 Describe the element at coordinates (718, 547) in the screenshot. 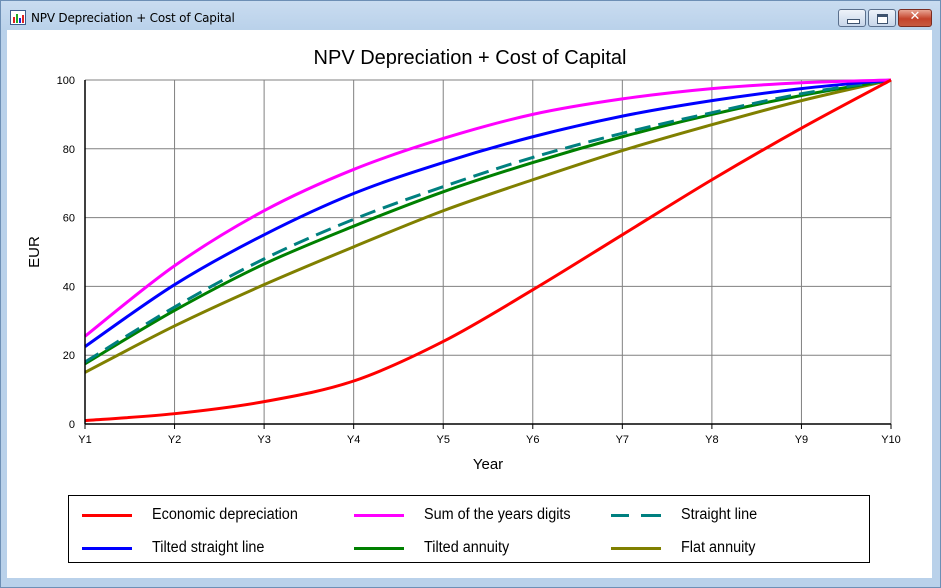

I see `legend-label: Flat annuity` at that location.